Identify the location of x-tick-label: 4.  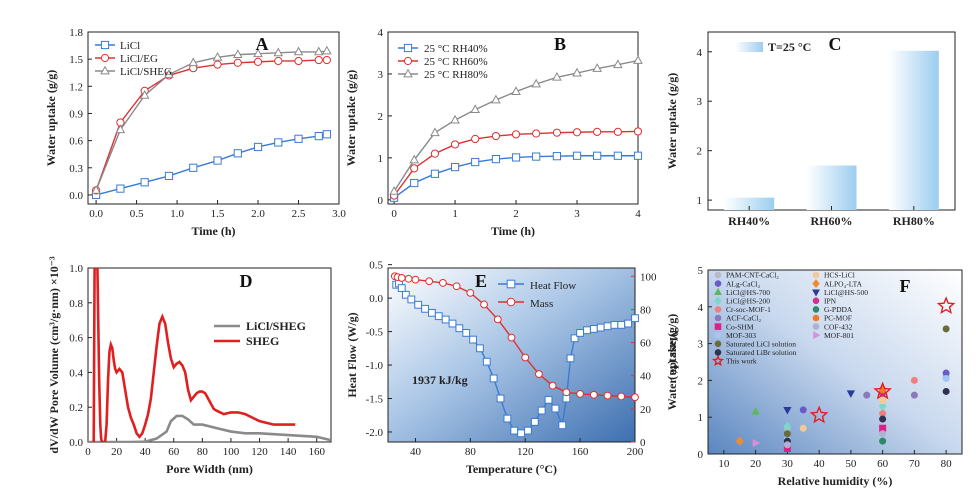
(638, 214).